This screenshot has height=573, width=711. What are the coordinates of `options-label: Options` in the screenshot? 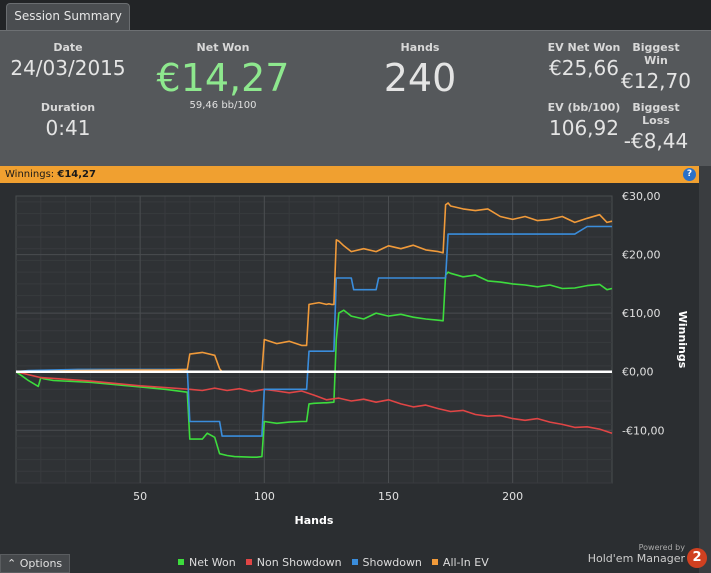 It's located at (41, 563).